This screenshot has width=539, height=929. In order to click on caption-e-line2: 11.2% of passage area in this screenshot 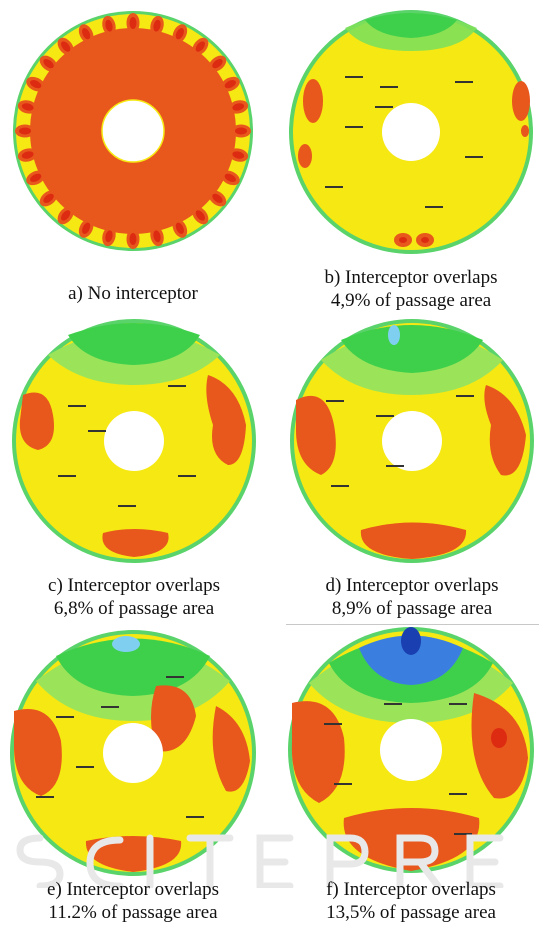, I will do `click(133, 912)`.